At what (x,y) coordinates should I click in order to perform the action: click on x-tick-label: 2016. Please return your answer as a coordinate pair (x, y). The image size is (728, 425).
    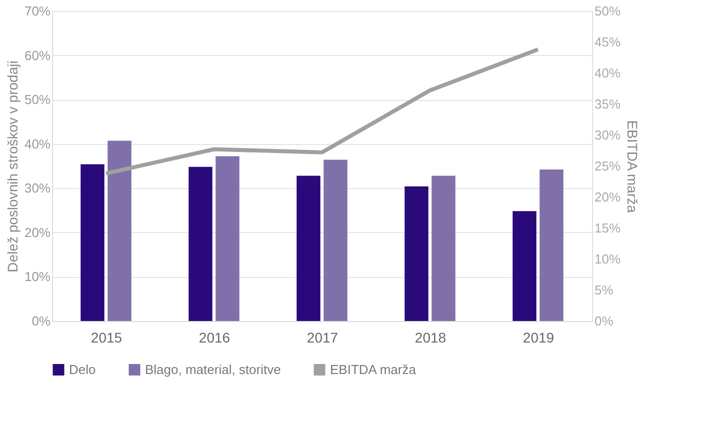
    Looking at the image, I should click on (214, 338).